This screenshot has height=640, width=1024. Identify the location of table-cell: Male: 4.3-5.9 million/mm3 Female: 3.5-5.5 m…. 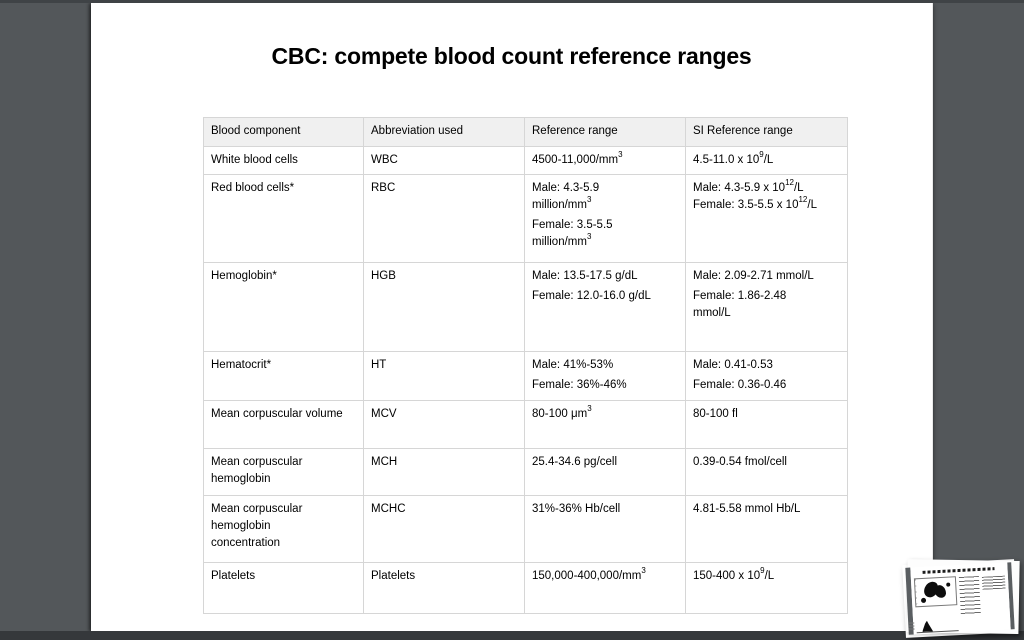
(605, 218).